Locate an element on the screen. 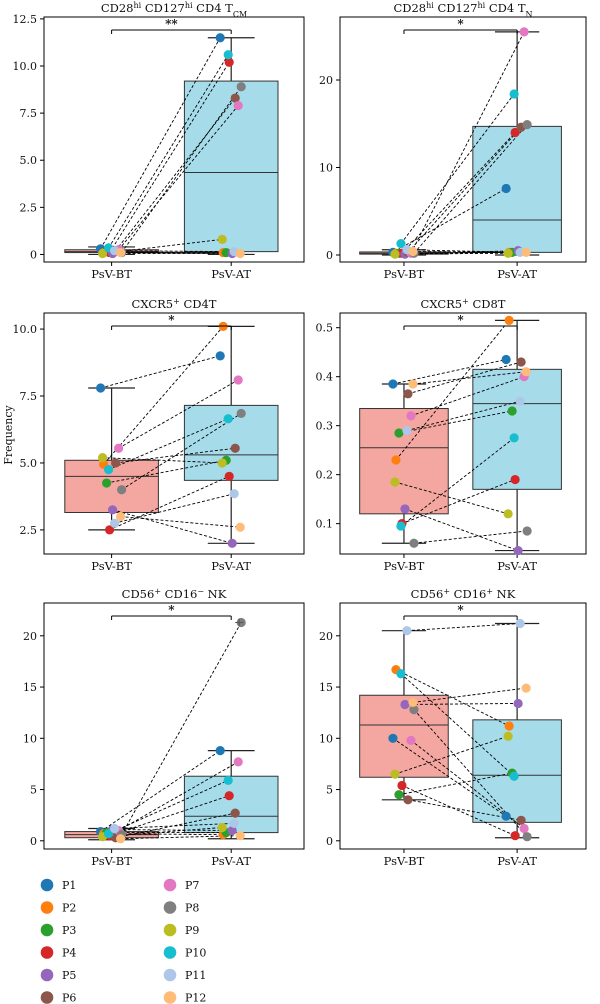 The image size is (600, 1004). y-tick-label: 15 is located at coordinates (326, 687).